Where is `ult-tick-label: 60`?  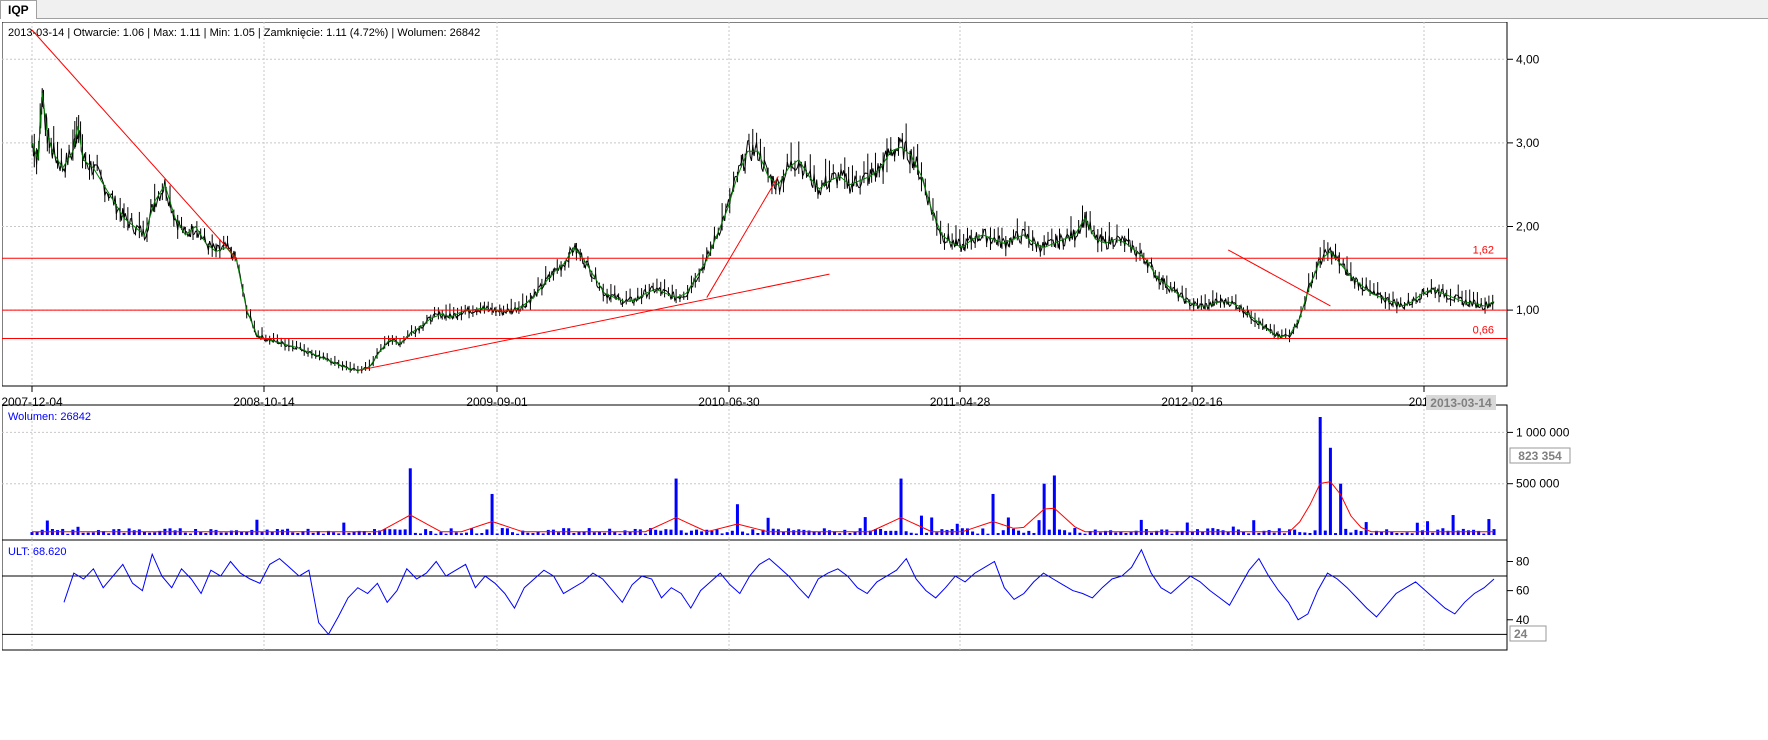 ult-tick-label: 60 is located at coordinates (1523, 591).